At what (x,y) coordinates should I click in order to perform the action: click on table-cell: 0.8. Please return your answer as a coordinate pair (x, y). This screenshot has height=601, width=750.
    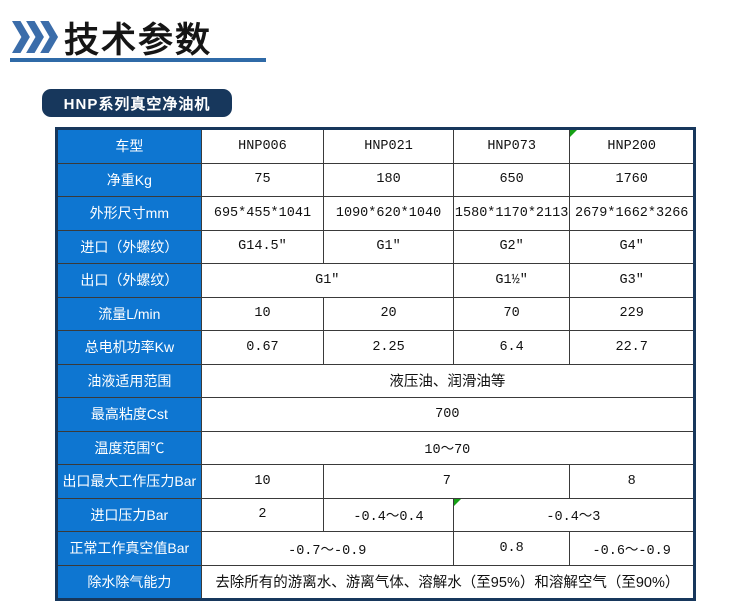
    Looking at the image, I should click on (511, 548).